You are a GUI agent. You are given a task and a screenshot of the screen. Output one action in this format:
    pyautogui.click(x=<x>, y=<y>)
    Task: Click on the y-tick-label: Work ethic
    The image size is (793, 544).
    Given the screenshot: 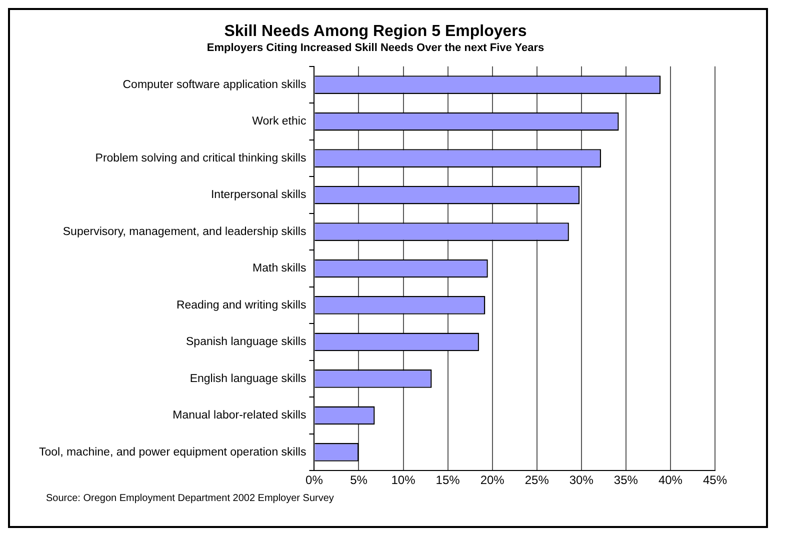 What is the action you would take?
    pyautogui.click(x=279, y=122)
    